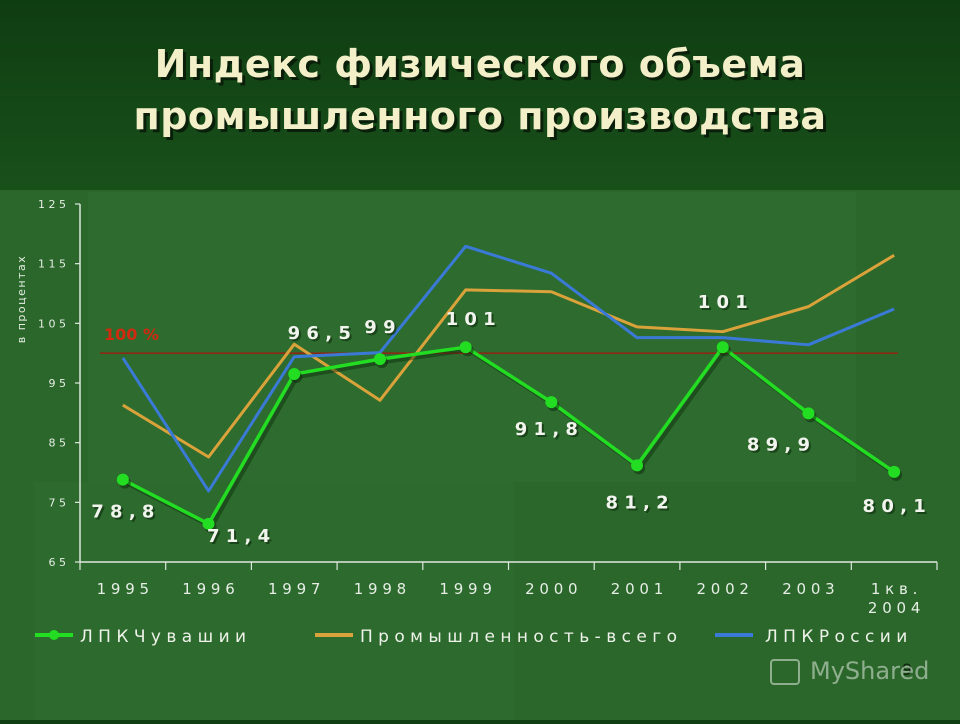  What do you see at coordinates (785, 672) in the screenshot?
I see `presentation-icon` at bounding box center [785, 672].